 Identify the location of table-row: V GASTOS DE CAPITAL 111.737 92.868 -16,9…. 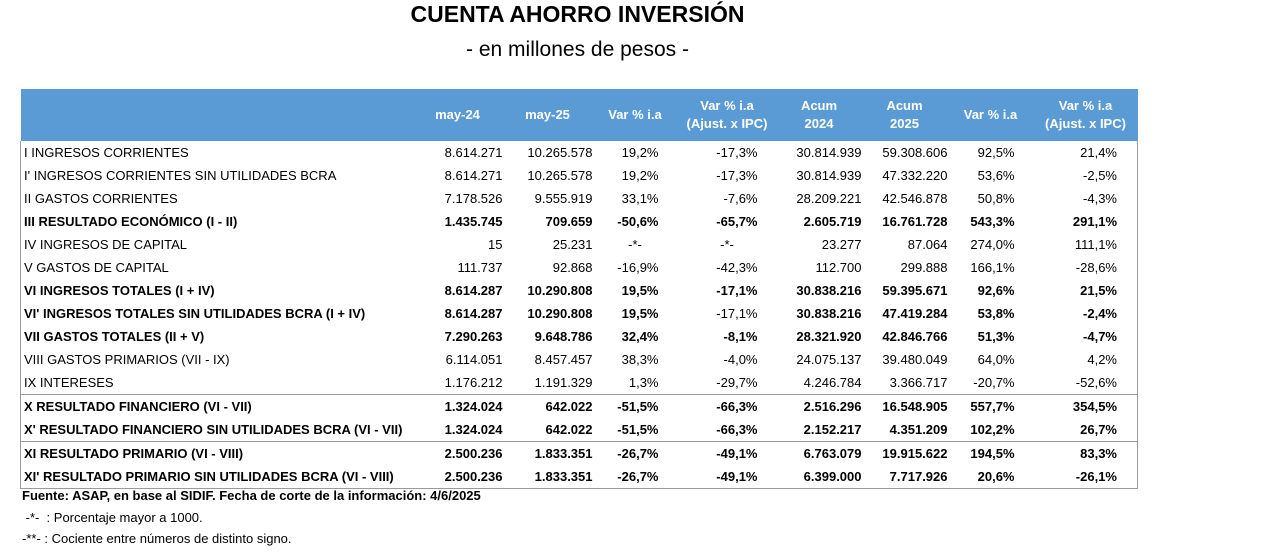
(579, 267).